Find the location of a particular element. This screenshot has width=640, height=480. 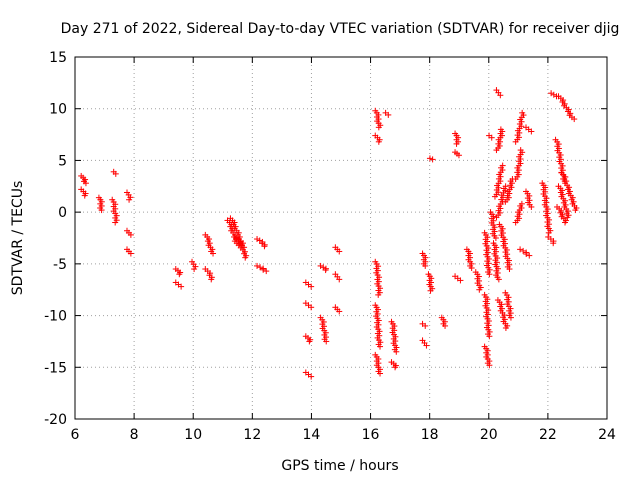

x-tick-label: 12 is located at coordinates (252, 435).